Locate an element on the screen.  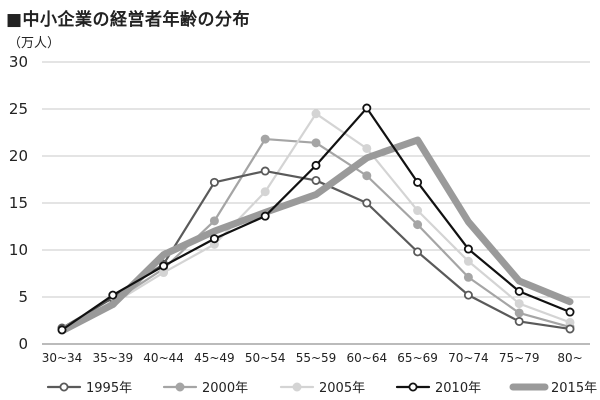
legend-label: 2005年 is located at coordinates (342, 388).